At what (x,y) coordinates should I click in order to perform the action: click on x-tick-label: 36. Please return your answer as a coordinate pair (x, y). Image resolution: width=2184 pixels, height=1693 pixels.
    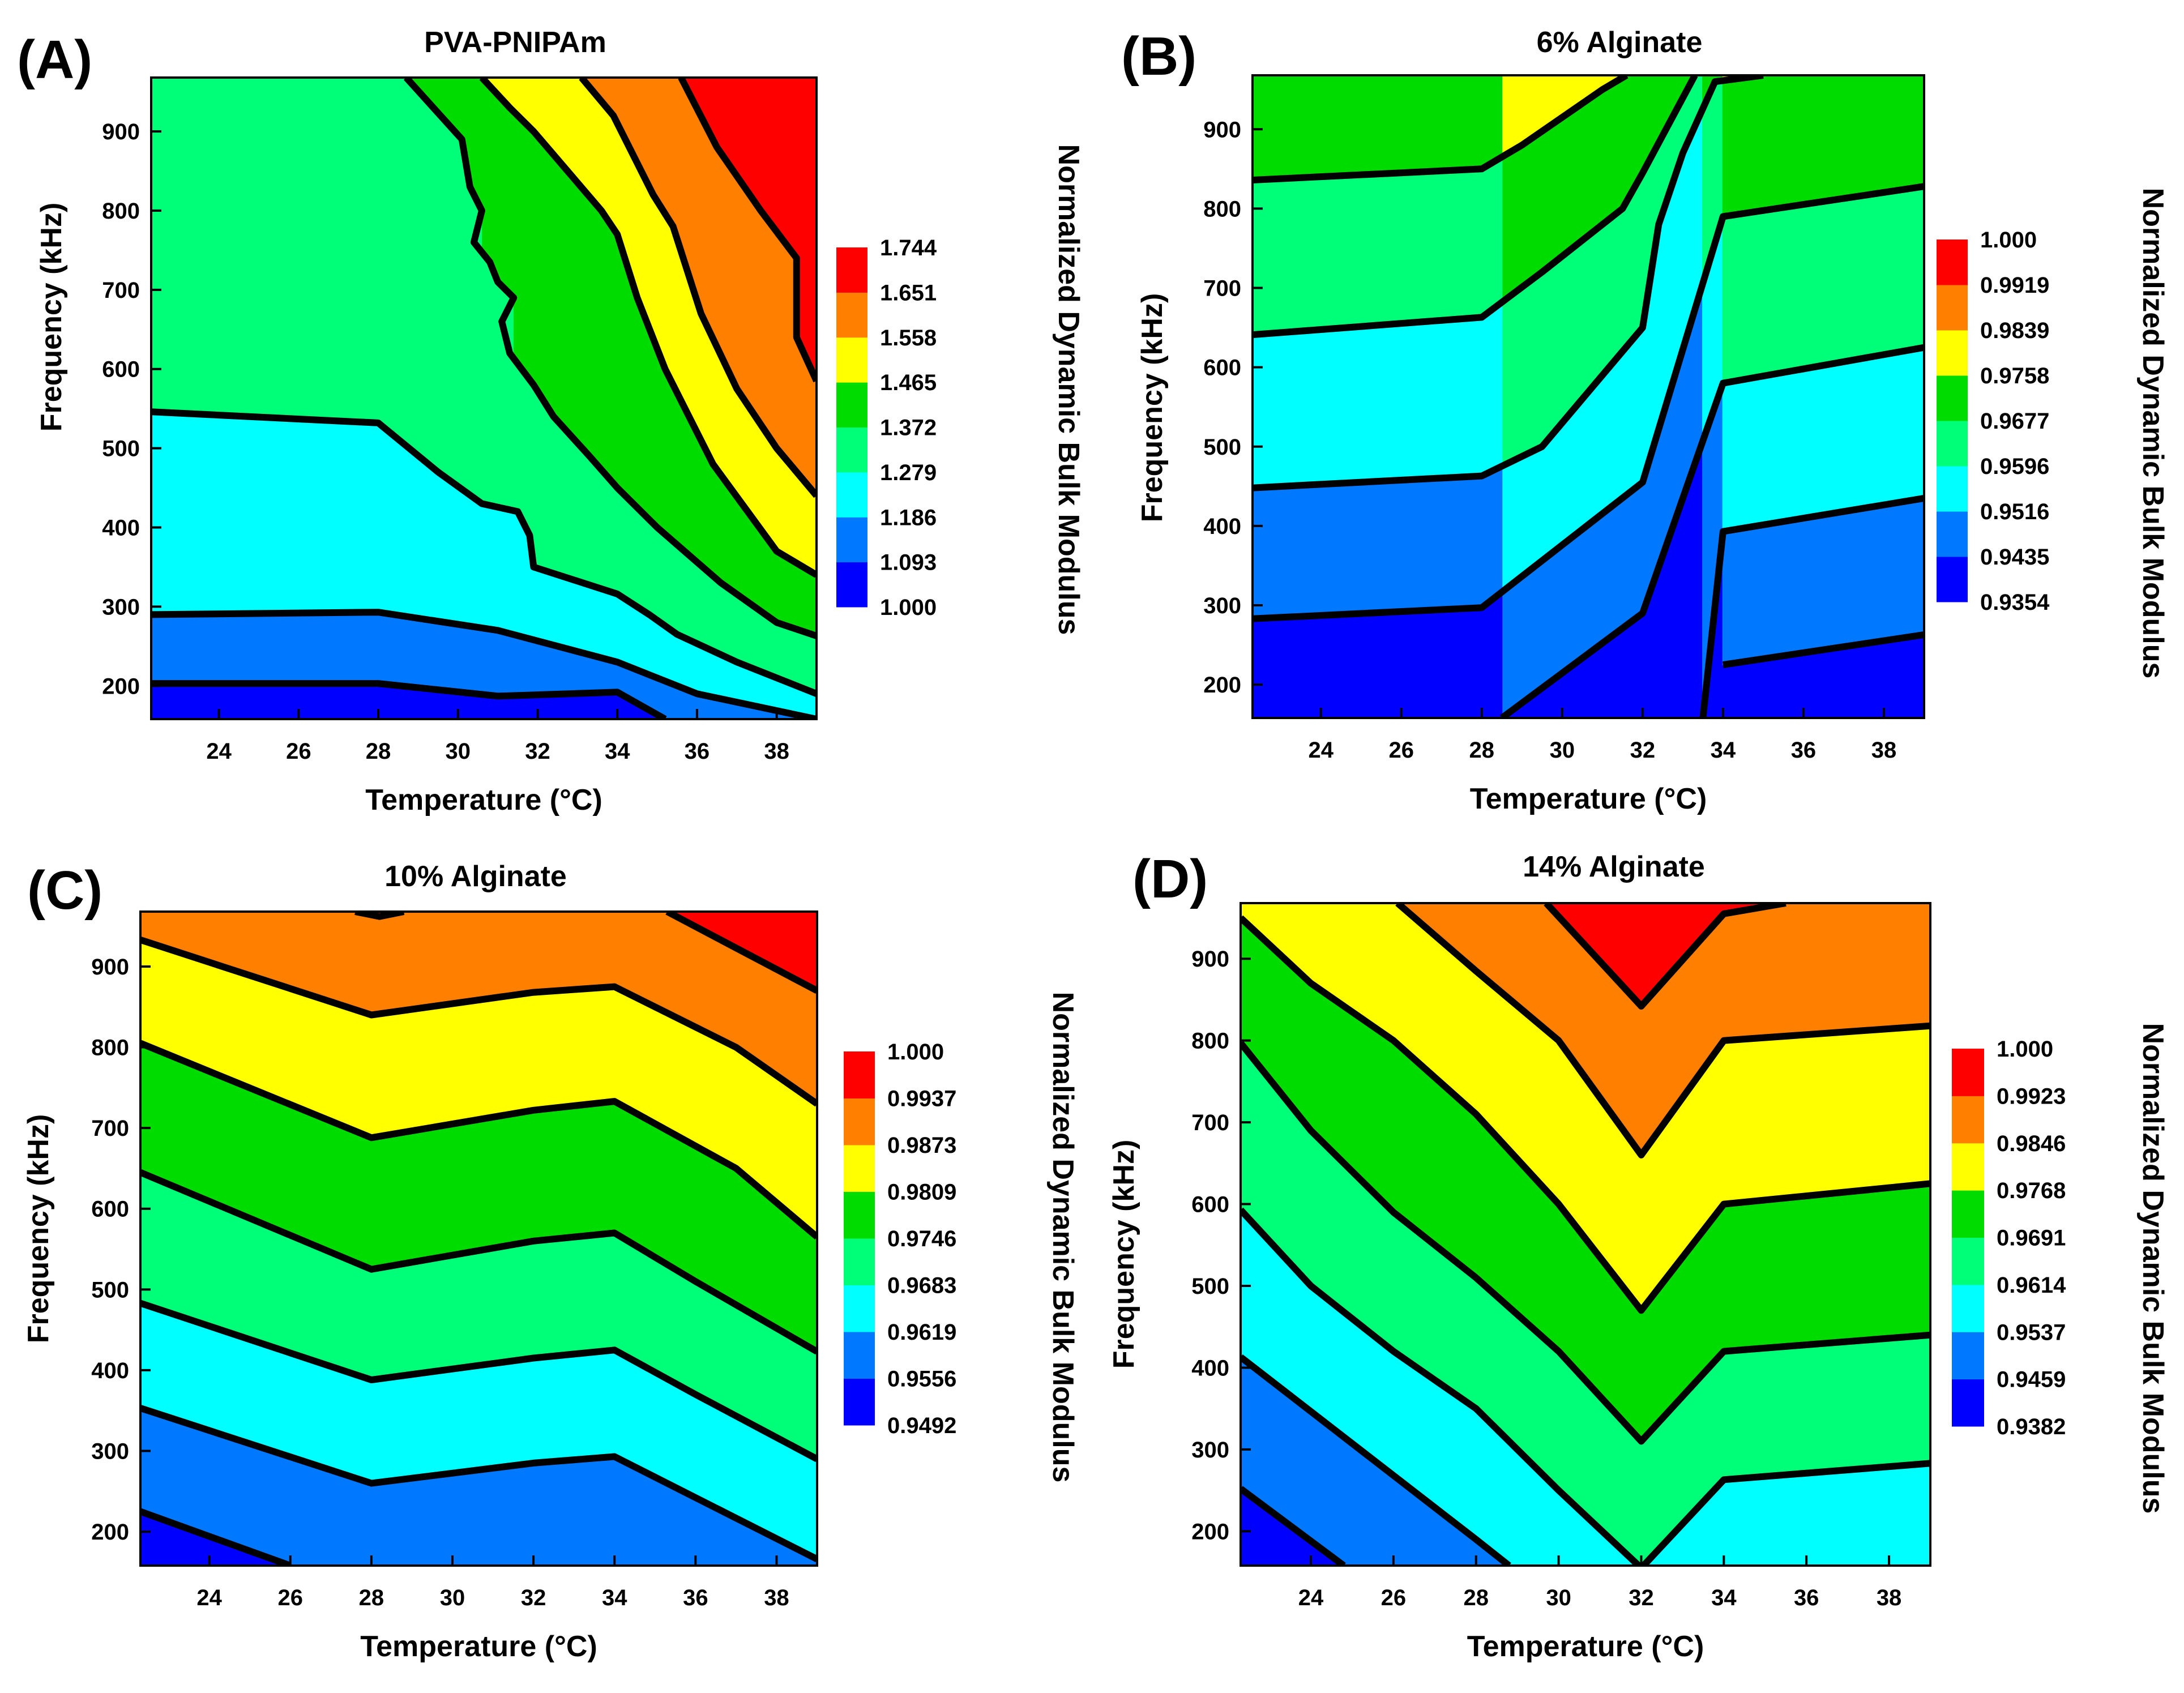
    Looking at the image, I should click on (1804, 751).